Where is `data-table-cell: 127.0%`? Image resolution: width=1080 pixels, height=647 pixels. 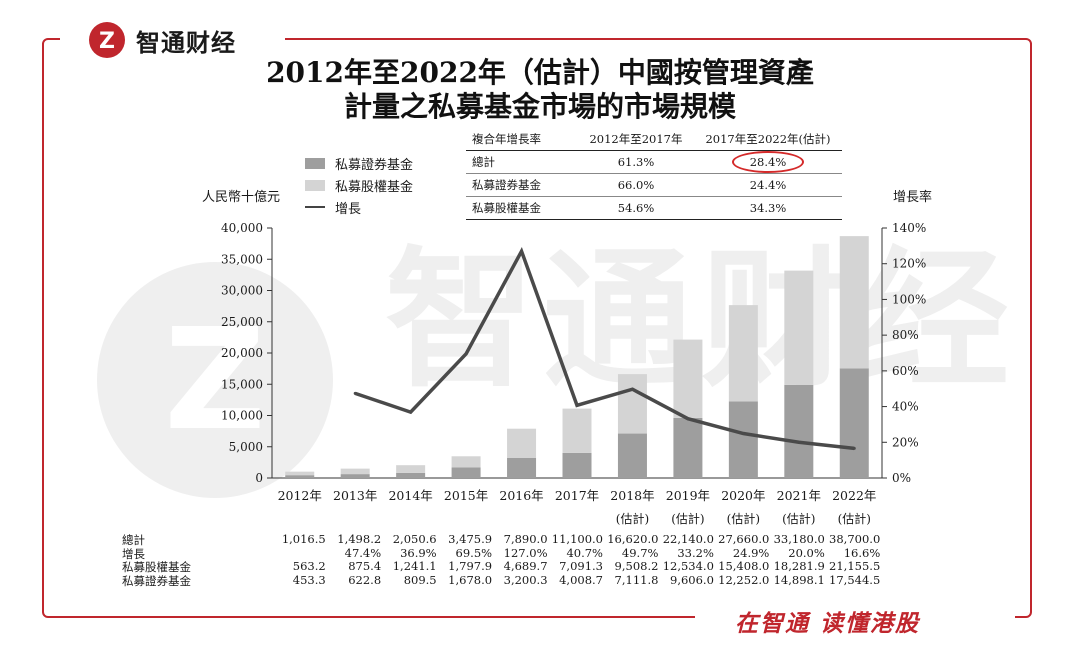
data-table-cell: 127.0% is located at coordinates (525, 552).